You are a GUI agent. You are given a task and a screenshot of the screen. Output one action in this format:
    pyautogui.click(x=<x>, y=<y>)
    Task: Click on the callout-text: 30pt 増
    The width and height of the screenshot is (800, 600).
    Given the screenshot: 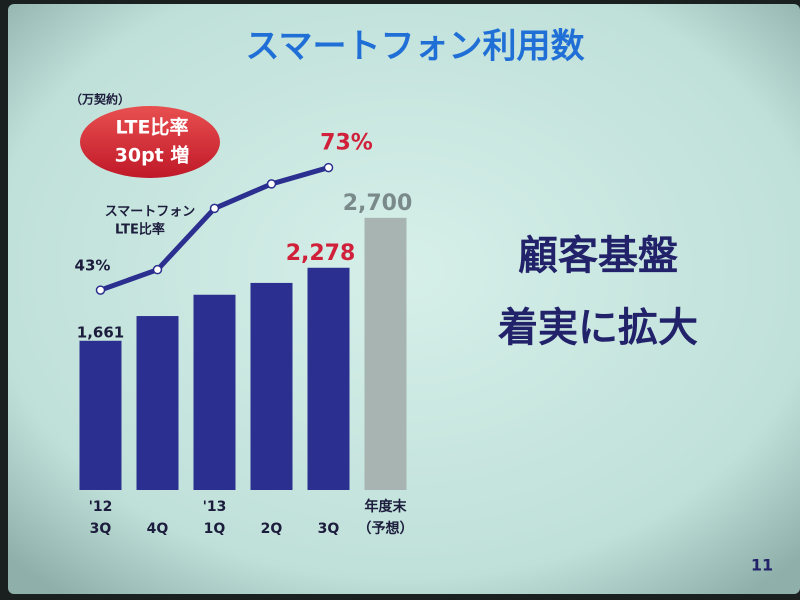 What is the action you would take?
    pyautogui.click(x=152, y=155)
    